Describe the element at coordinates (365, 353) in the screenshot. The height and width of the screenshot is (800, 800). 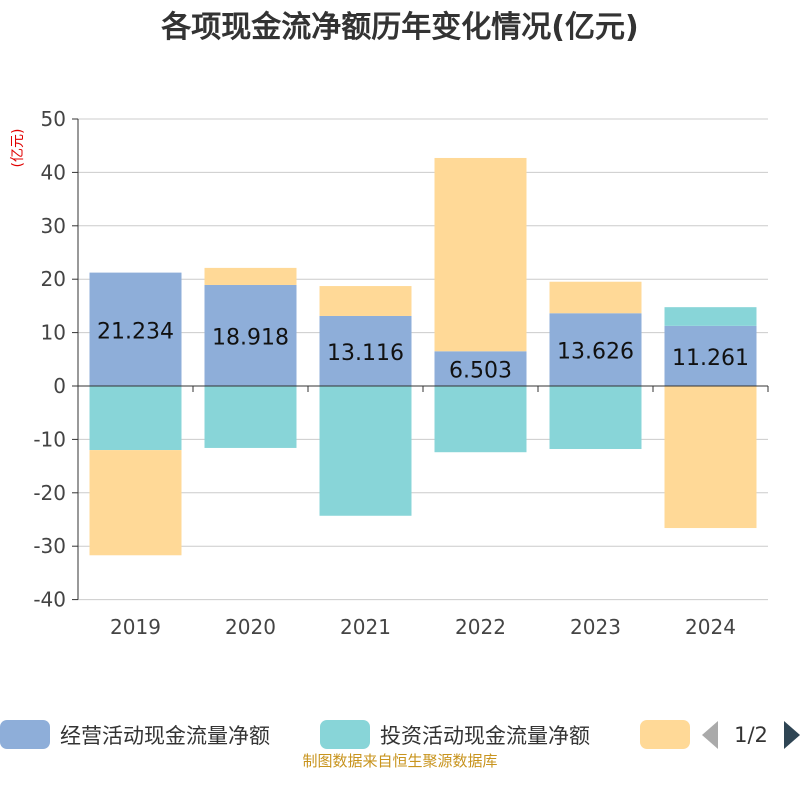
I see `data-label: 13.116` at that location.